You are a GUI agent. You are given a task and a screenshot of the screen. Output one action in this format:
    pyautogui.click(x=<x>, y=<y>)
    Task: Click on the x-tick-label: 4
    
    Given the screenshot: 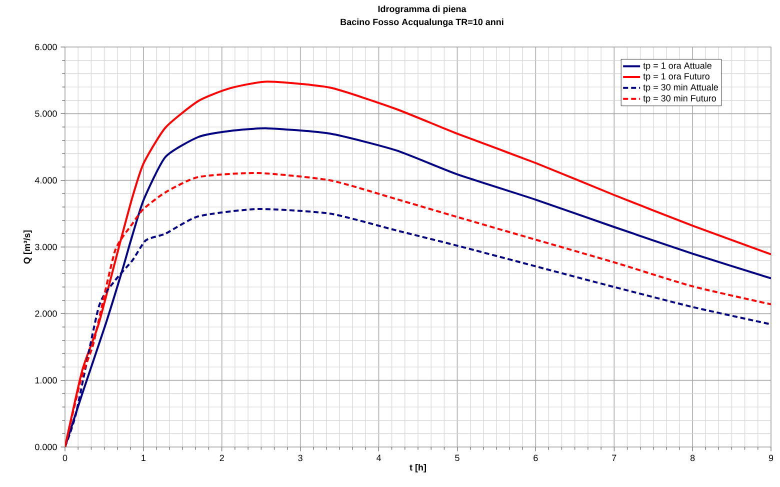 What is the action you would take?
    pyautogui.click(x=379, y=457)
    